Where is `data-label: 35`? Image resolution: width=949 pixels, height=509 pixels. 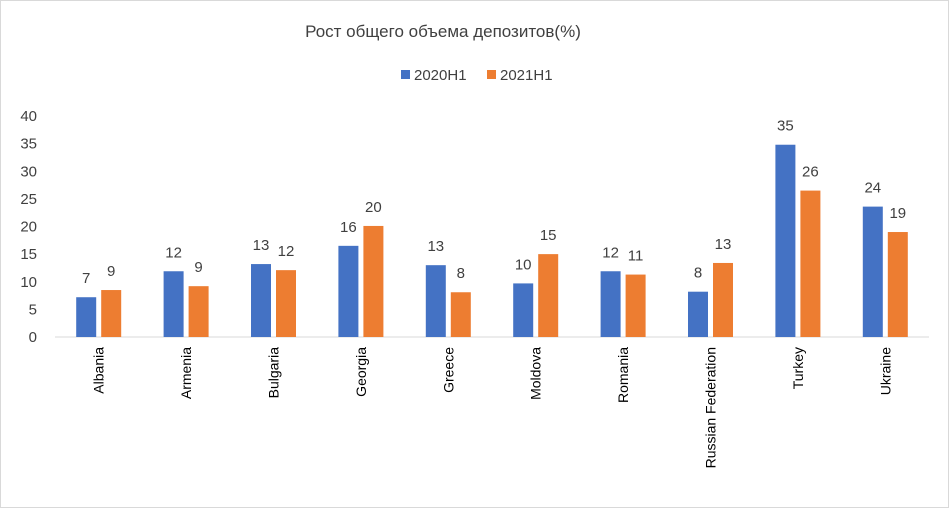 data-label: 35 is located at coordinates (785, 126).